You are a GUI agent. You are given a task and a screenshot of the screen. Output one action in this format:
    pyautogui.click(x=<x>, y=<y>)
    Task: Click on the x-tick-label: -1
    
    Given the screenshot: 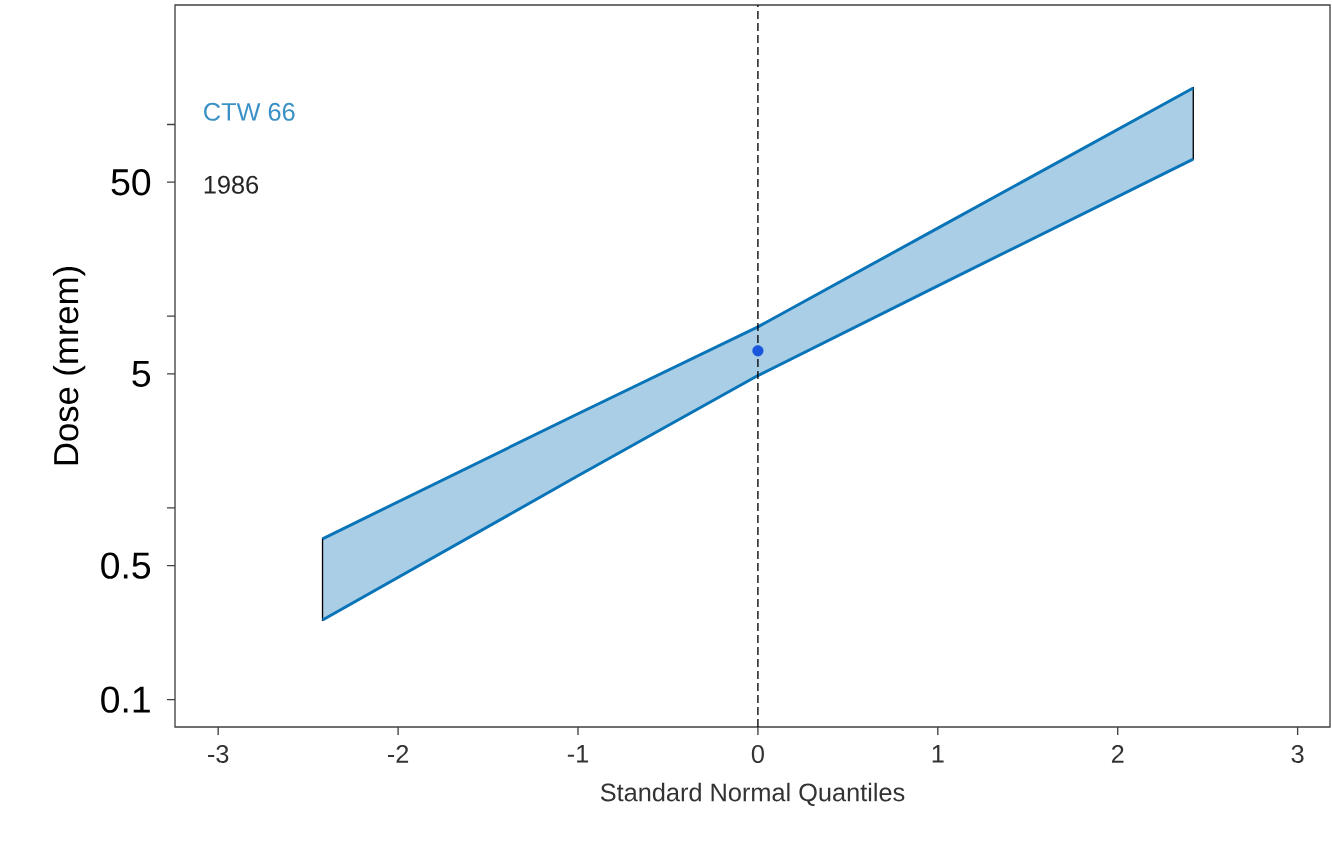 What is the action you would take?
    pyautogui.click(x=578, y=754)
    